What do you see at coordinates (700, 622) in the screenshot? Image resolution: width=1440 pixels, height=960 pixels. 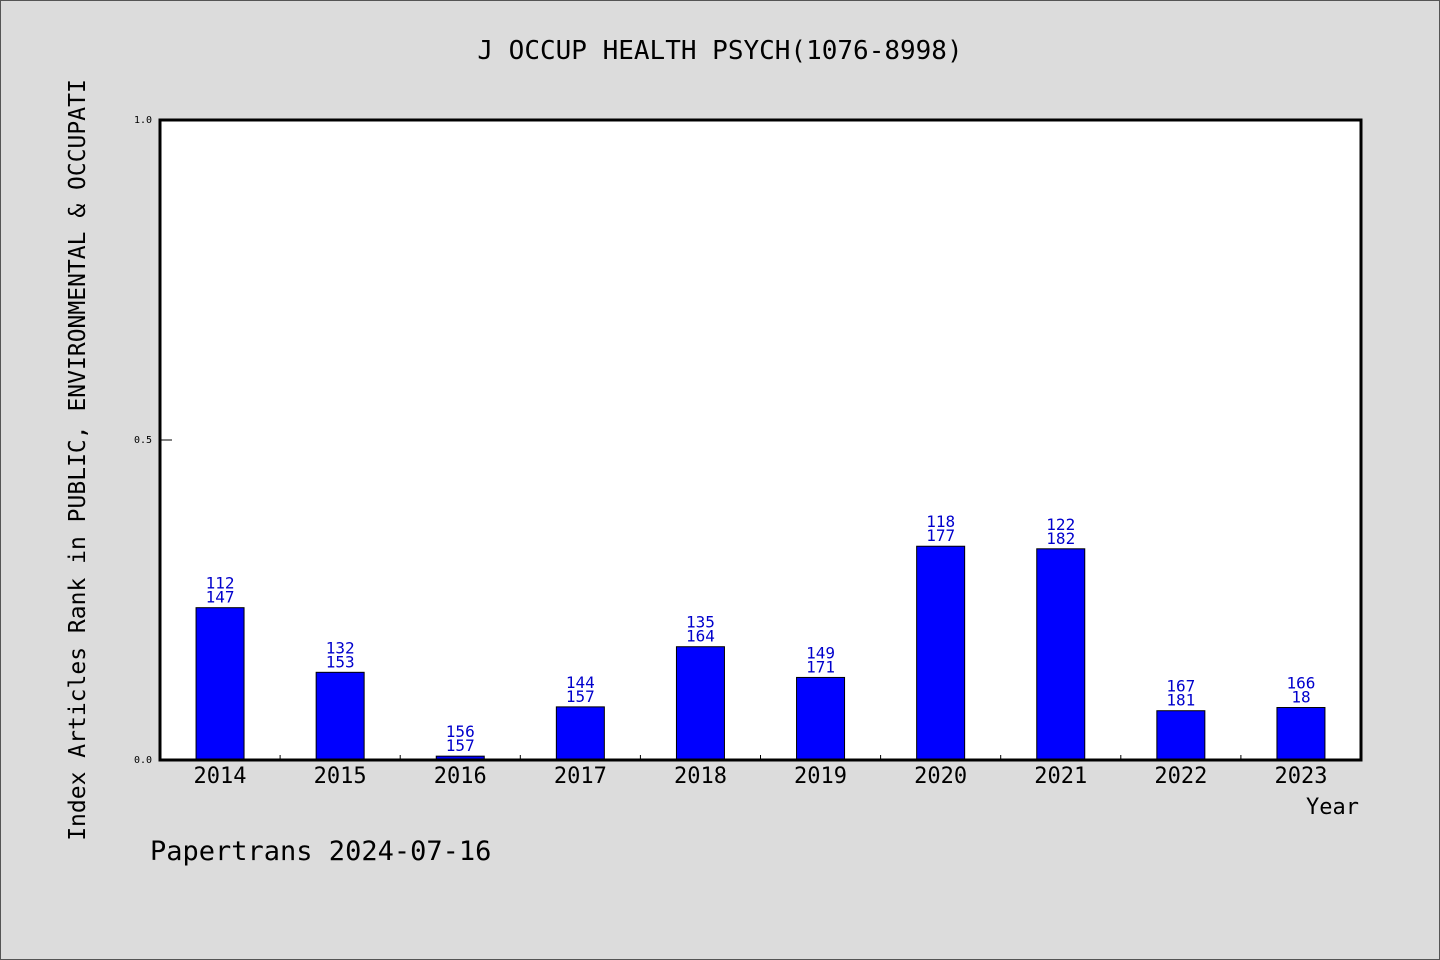 I see `bar-label-top: 135` at bounding box center [700, 622].